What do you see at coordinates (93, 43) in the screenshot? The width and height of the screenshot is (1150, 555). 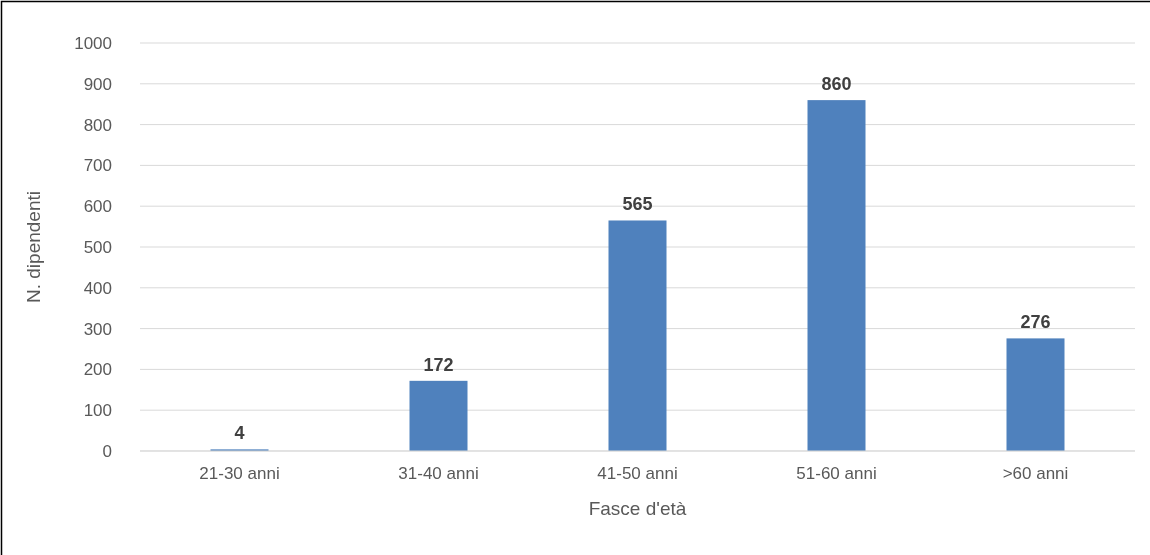 I see `y-tick-label: 1000` at bounding box center [93, 43].